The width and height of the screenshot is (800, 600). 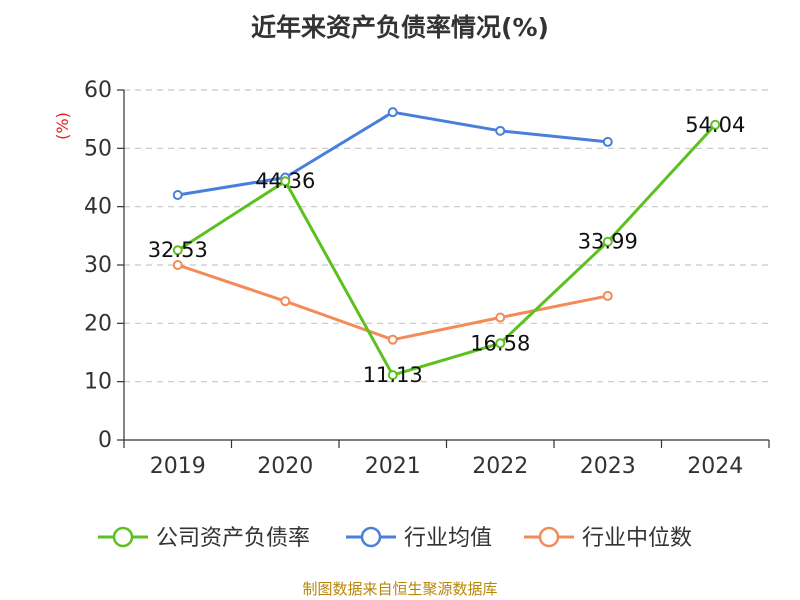 I want to click on data-label: 44.36, so click(x=285, y=181).